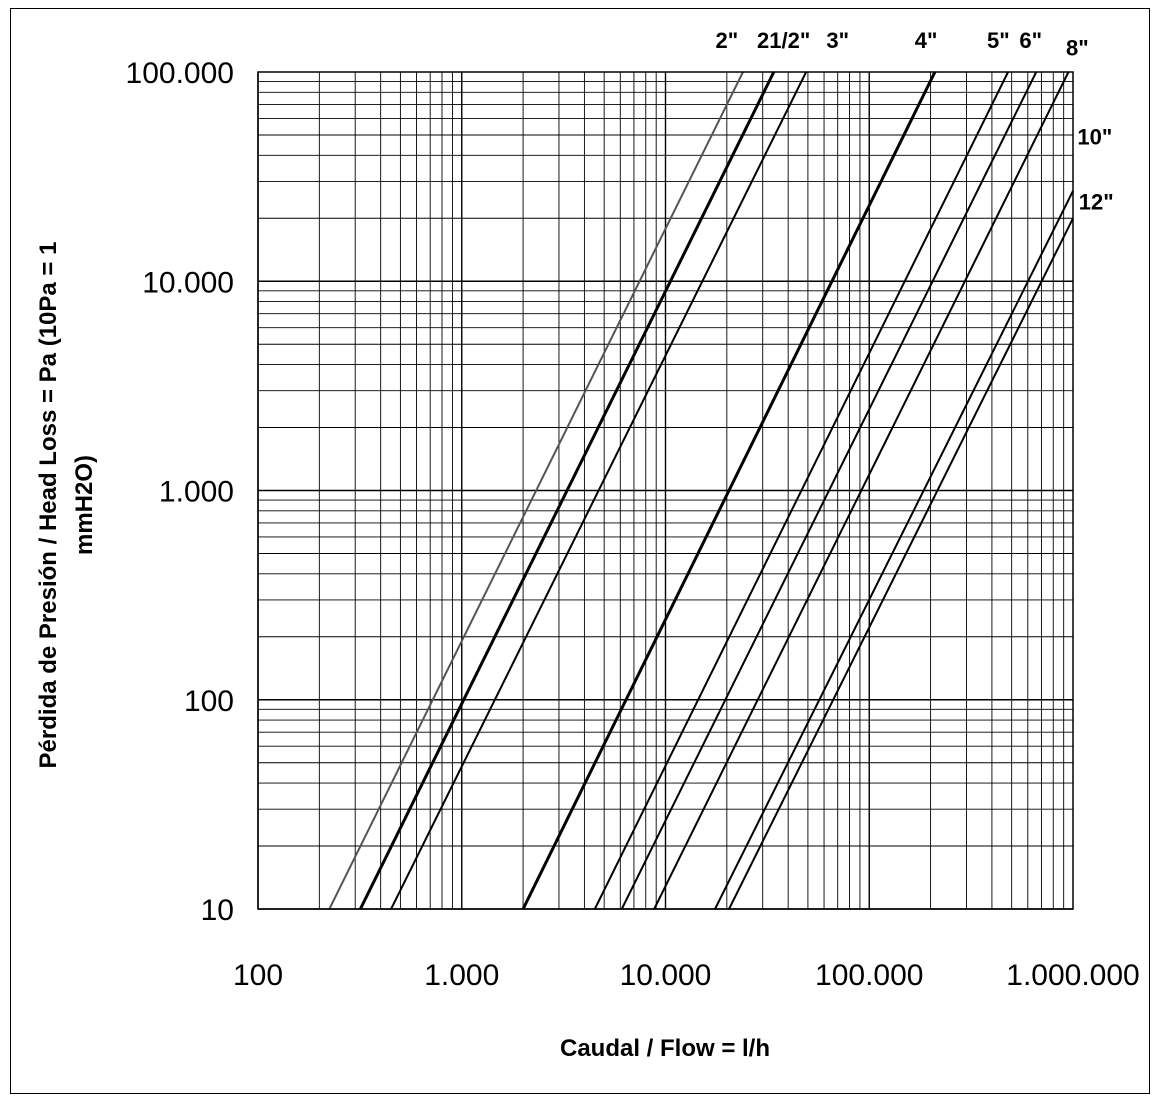 The width and height of the screenshot is (1154, 1098). Describe the element at coordinates (1094, 137) in the screenshot. I see `series-label: 10"` at that location.